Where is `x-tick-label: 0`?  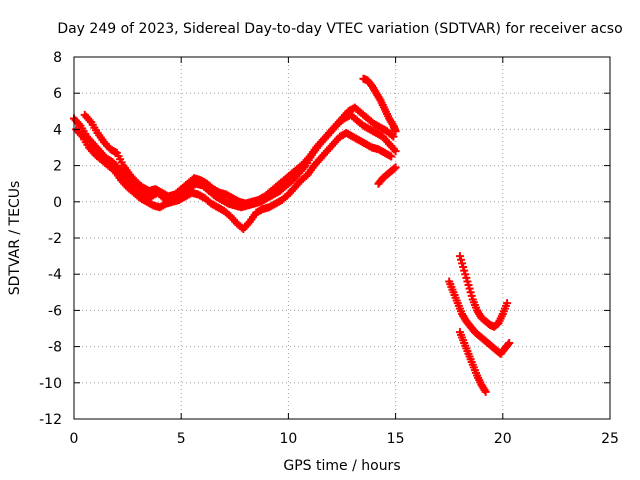 x-tick-label: 0 is located at coordinates (74, 439).